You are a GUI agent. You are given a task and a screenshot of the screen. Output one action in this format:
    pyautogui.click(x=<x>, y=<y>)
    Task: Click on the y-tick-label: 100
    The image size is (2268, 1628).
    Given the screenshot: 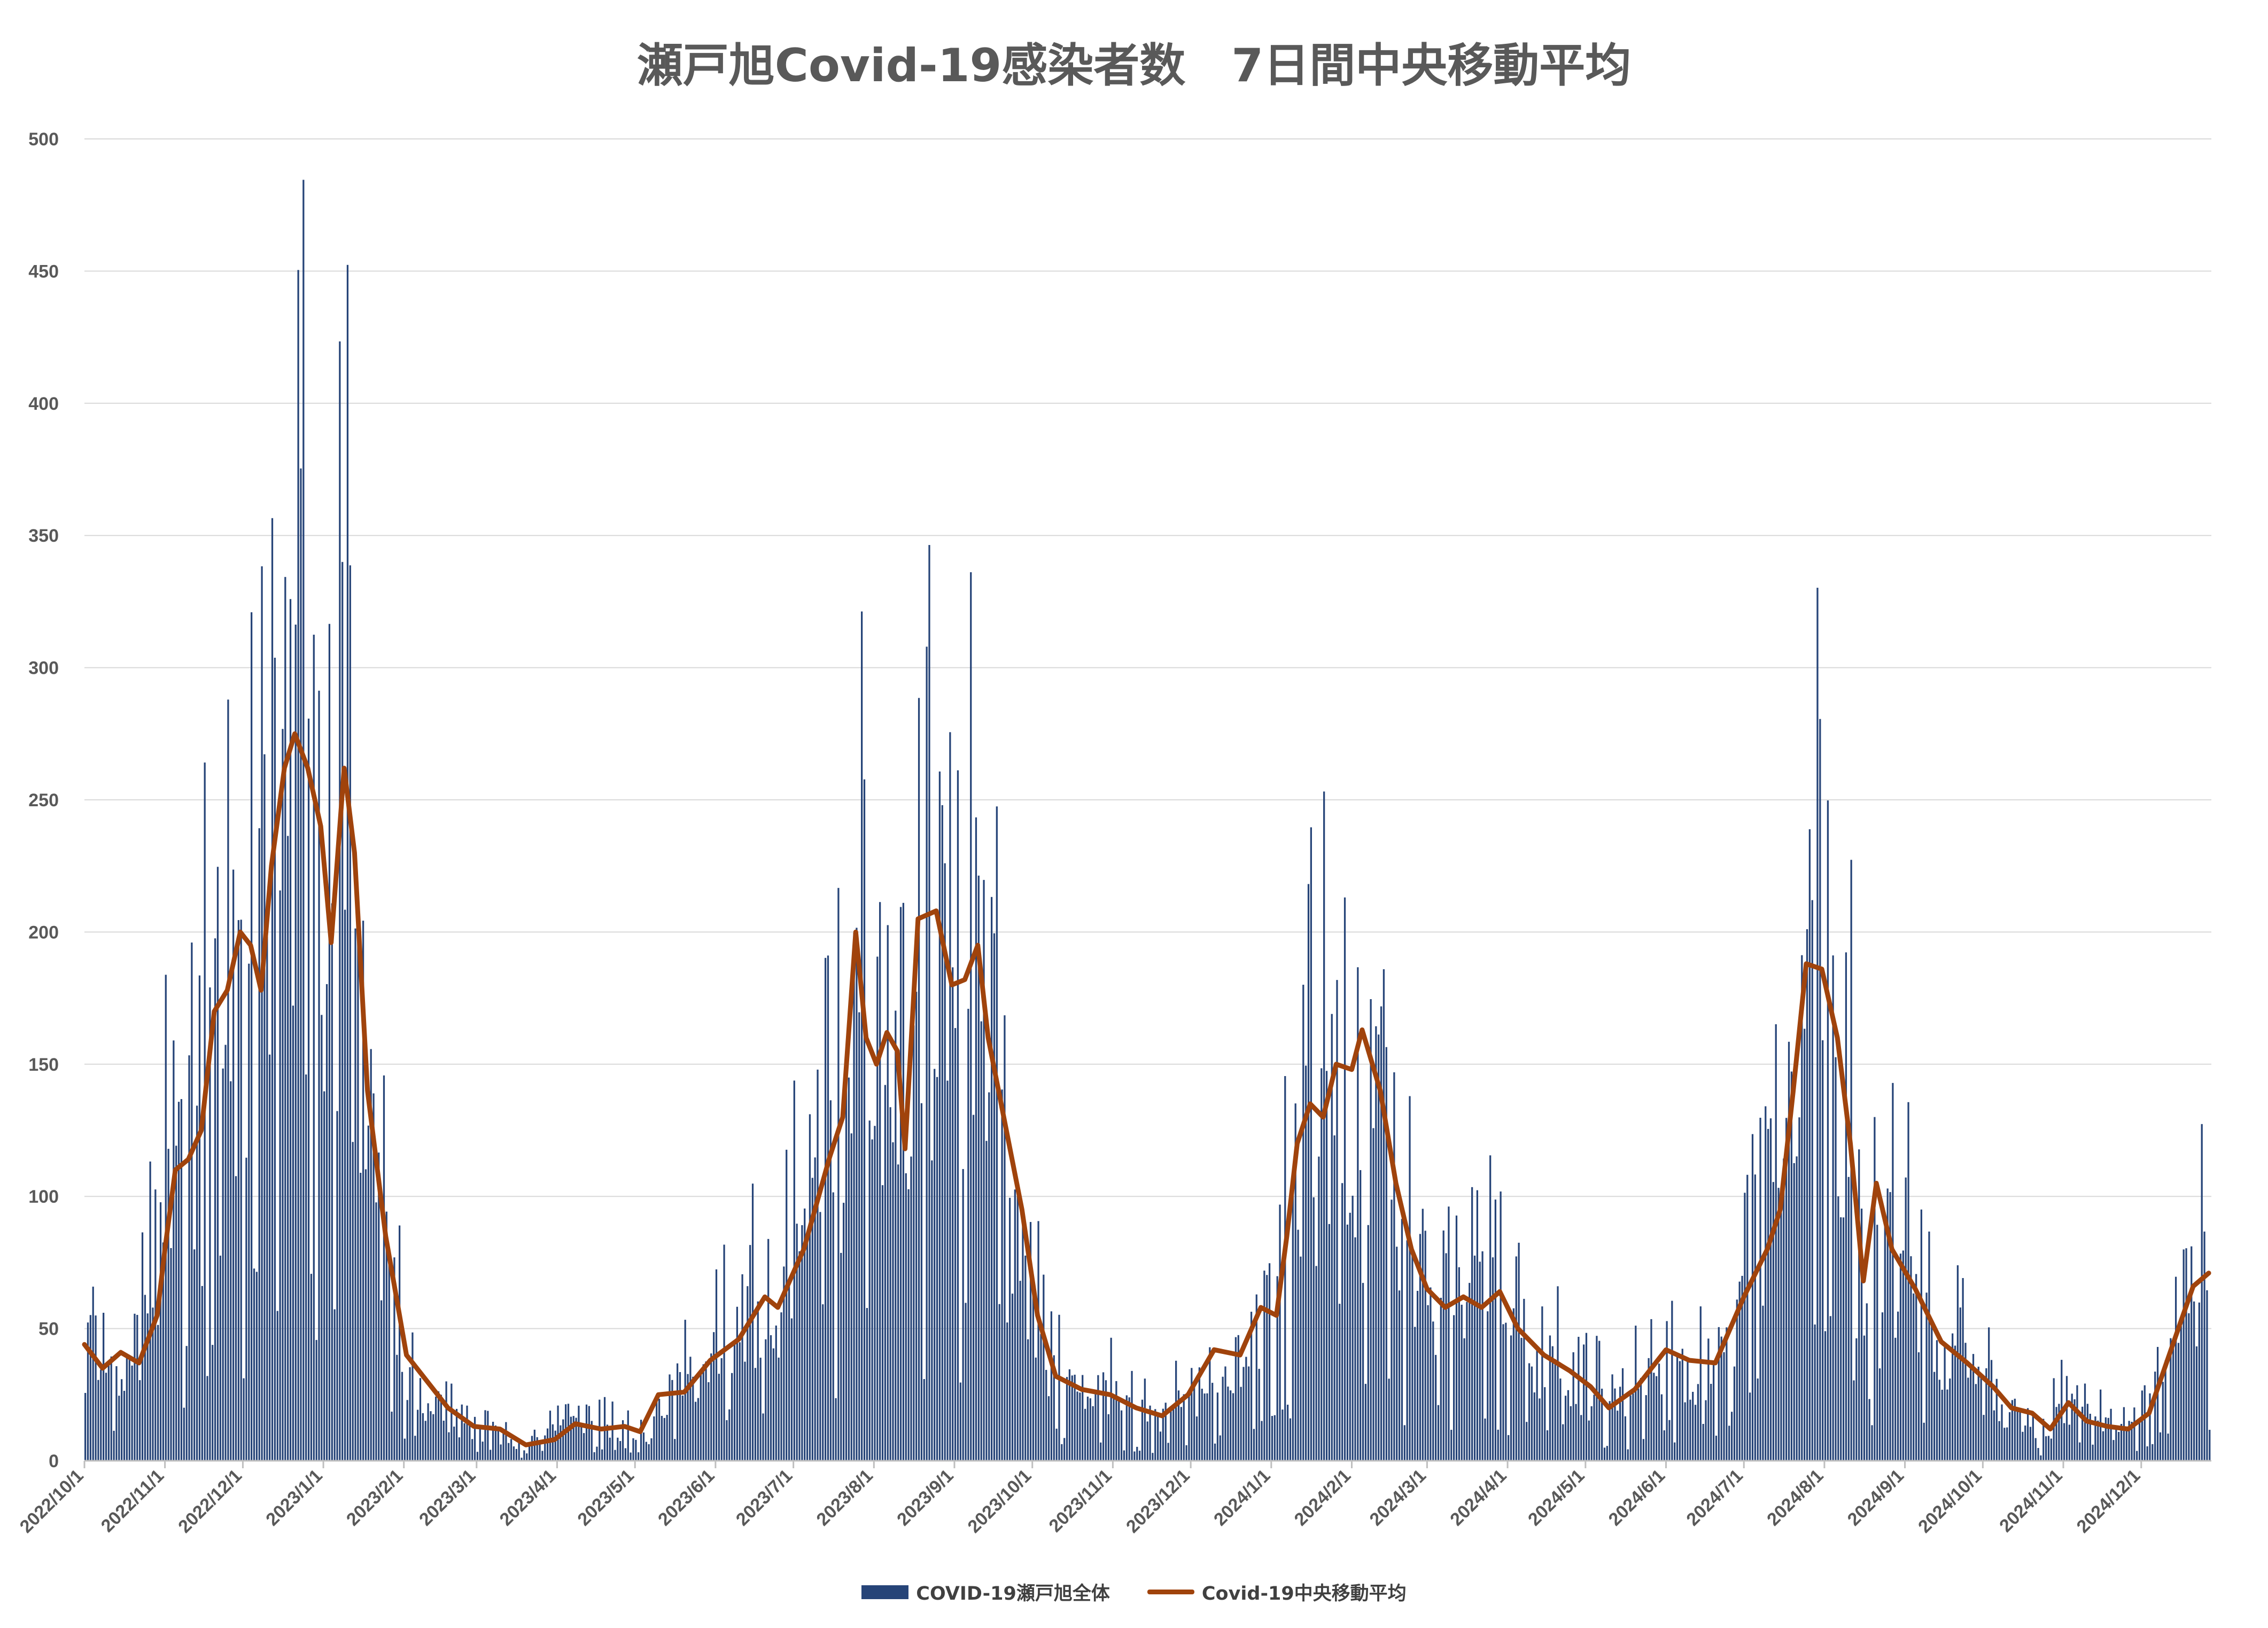 What is the action you would take?
    pyautogui.click(x=43, y=1197)
    